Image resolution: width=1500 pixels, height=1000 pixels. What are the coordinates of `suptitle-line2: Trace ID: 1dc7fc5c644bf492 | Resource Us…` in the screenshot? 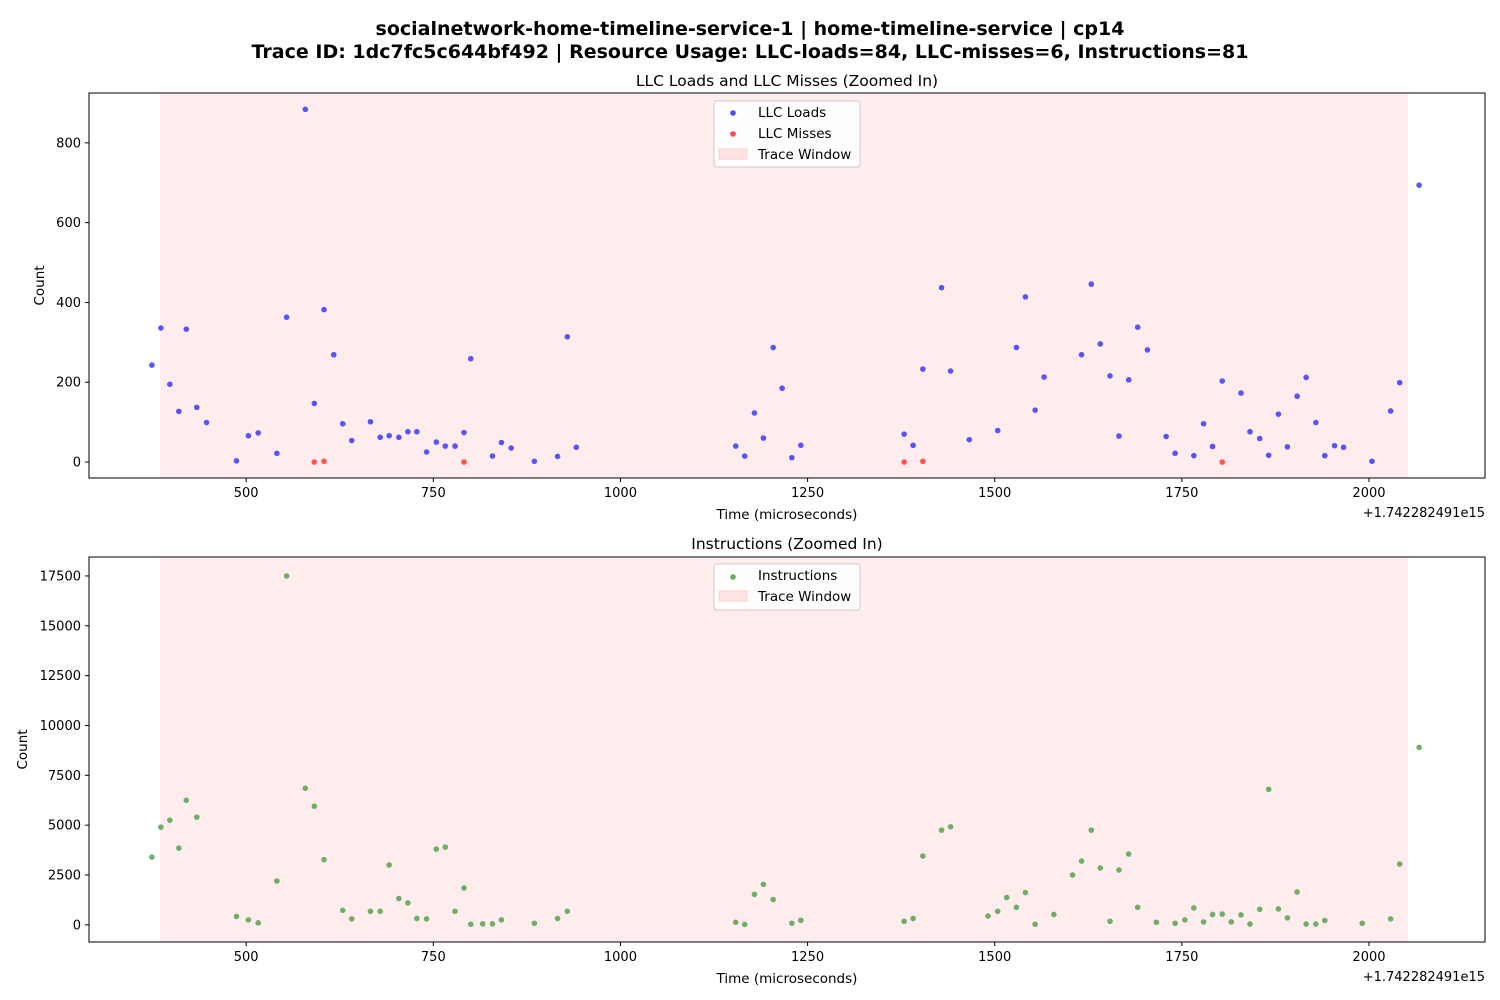 It's located at (750, 52).